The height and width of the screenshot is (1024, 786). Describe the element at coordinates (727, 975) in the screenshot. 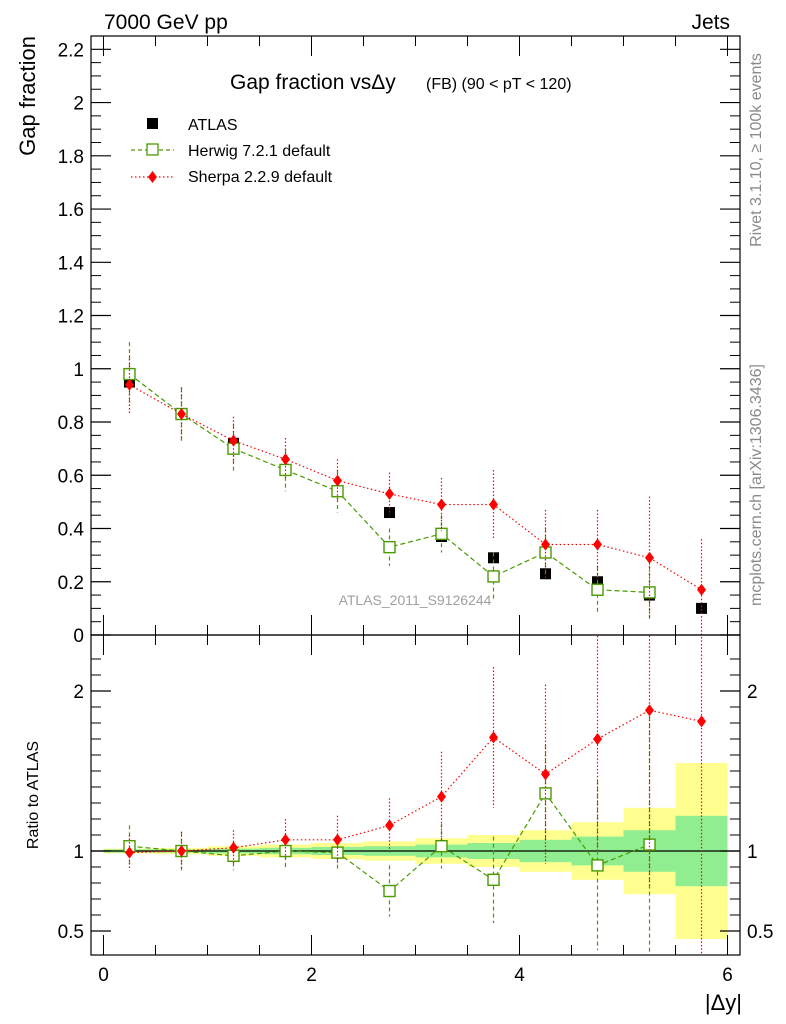

I see `x-tick-label: 6` at that location.